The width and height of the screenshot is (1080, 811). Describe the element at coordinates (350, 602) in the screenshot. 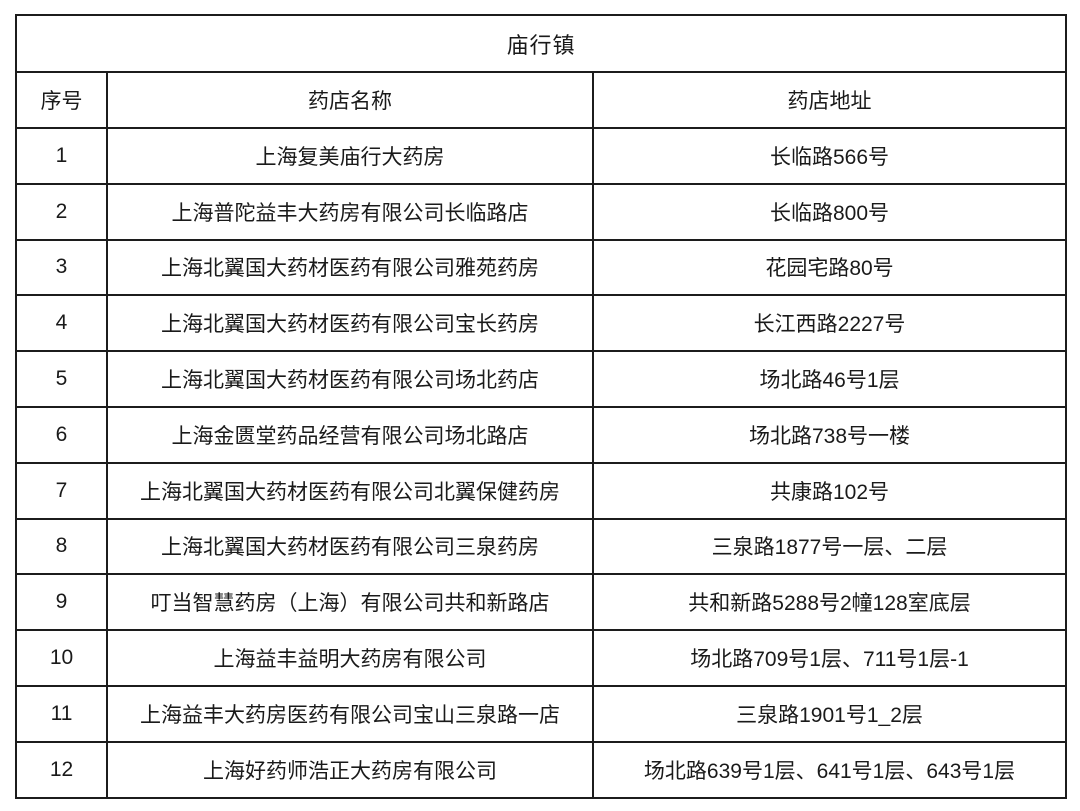

I see `pharmacy-name: 叮当智慧药房（上海）有限公司共和新路店` at that location.